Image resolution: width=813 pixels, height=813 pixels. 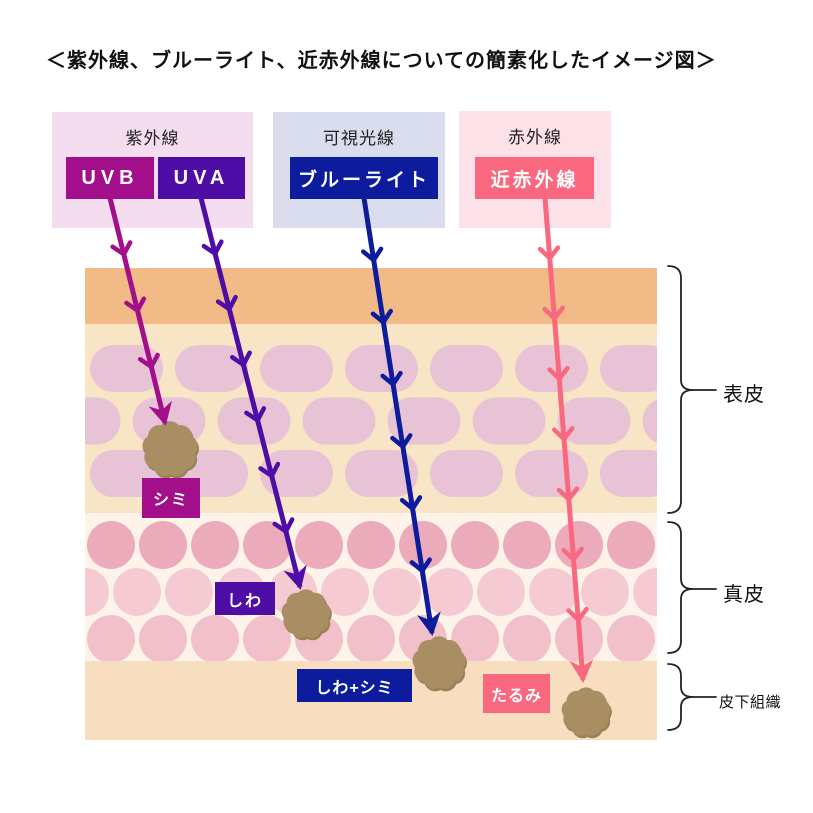 I want to click on sagging-label: たるみ, so click(x=516, y=693).